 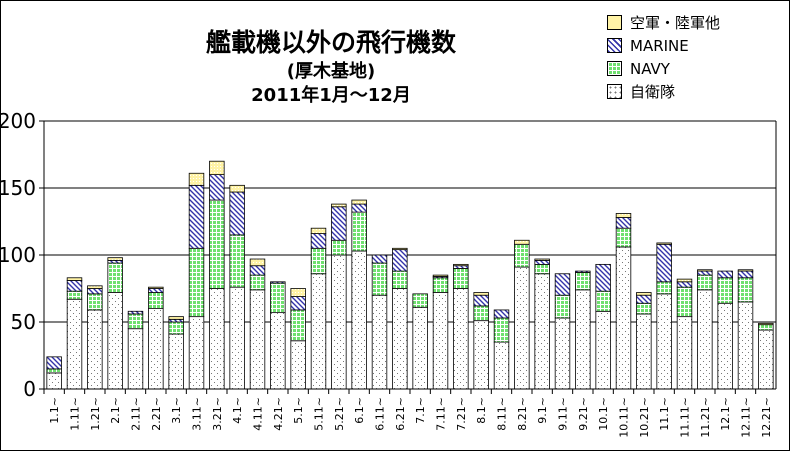 I want to click on x-tick-label: 10.11~, so click(x=624, y=417).